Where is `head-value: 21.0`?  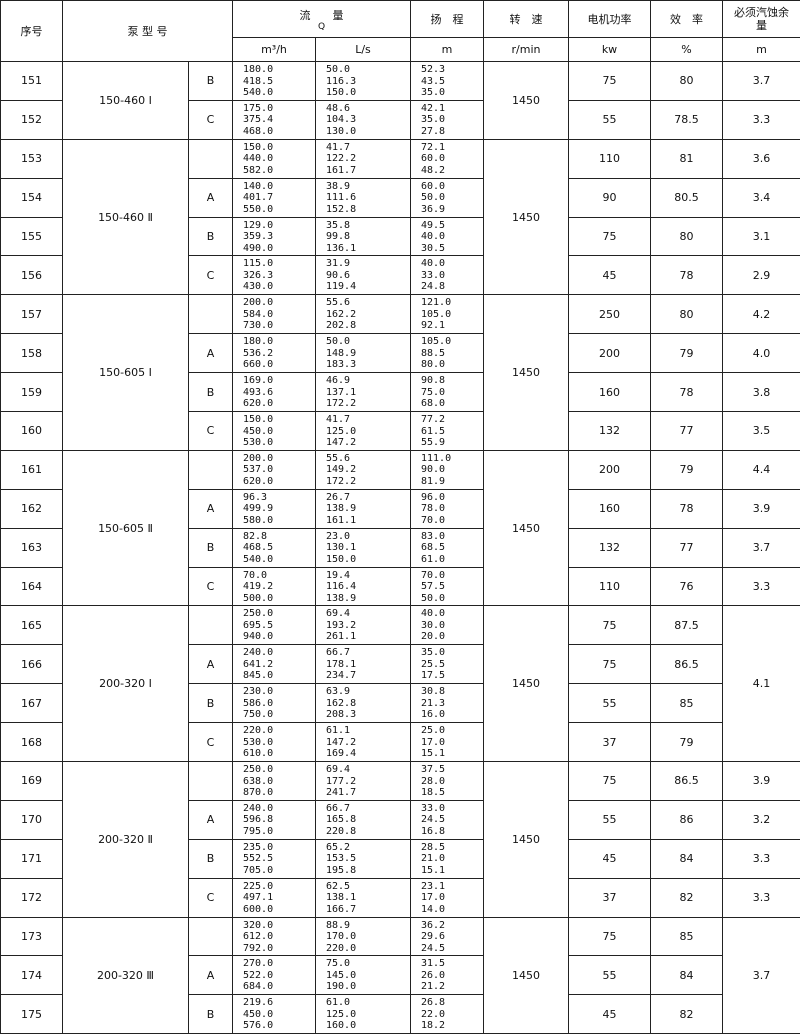
head-value: 21.0 is located at coordinates (433, 859).